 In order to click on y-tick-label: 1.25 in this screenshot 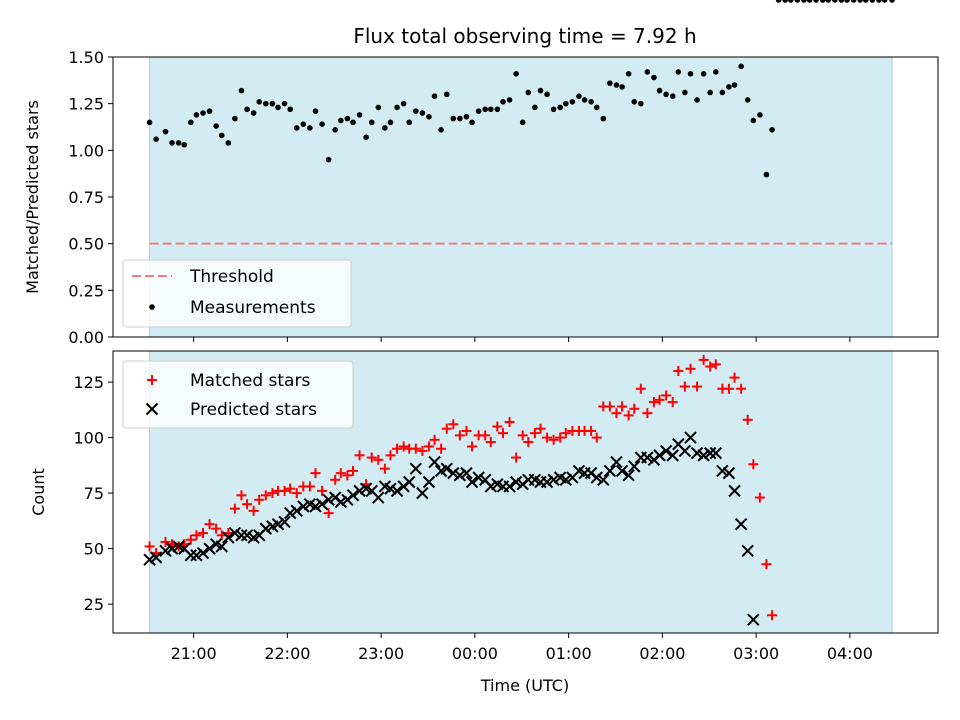, I will do `click(86, 104)`.